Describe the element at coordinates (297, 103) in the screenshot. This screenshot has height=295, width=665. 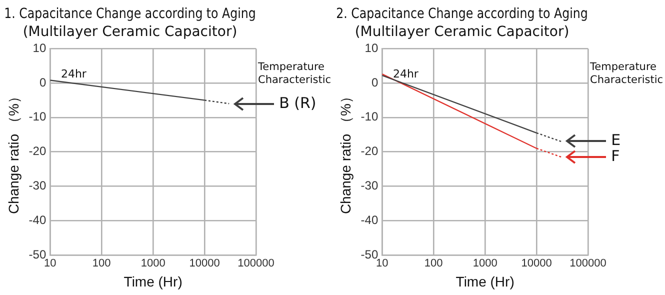
I see `legend-label: B (R)` at that location.